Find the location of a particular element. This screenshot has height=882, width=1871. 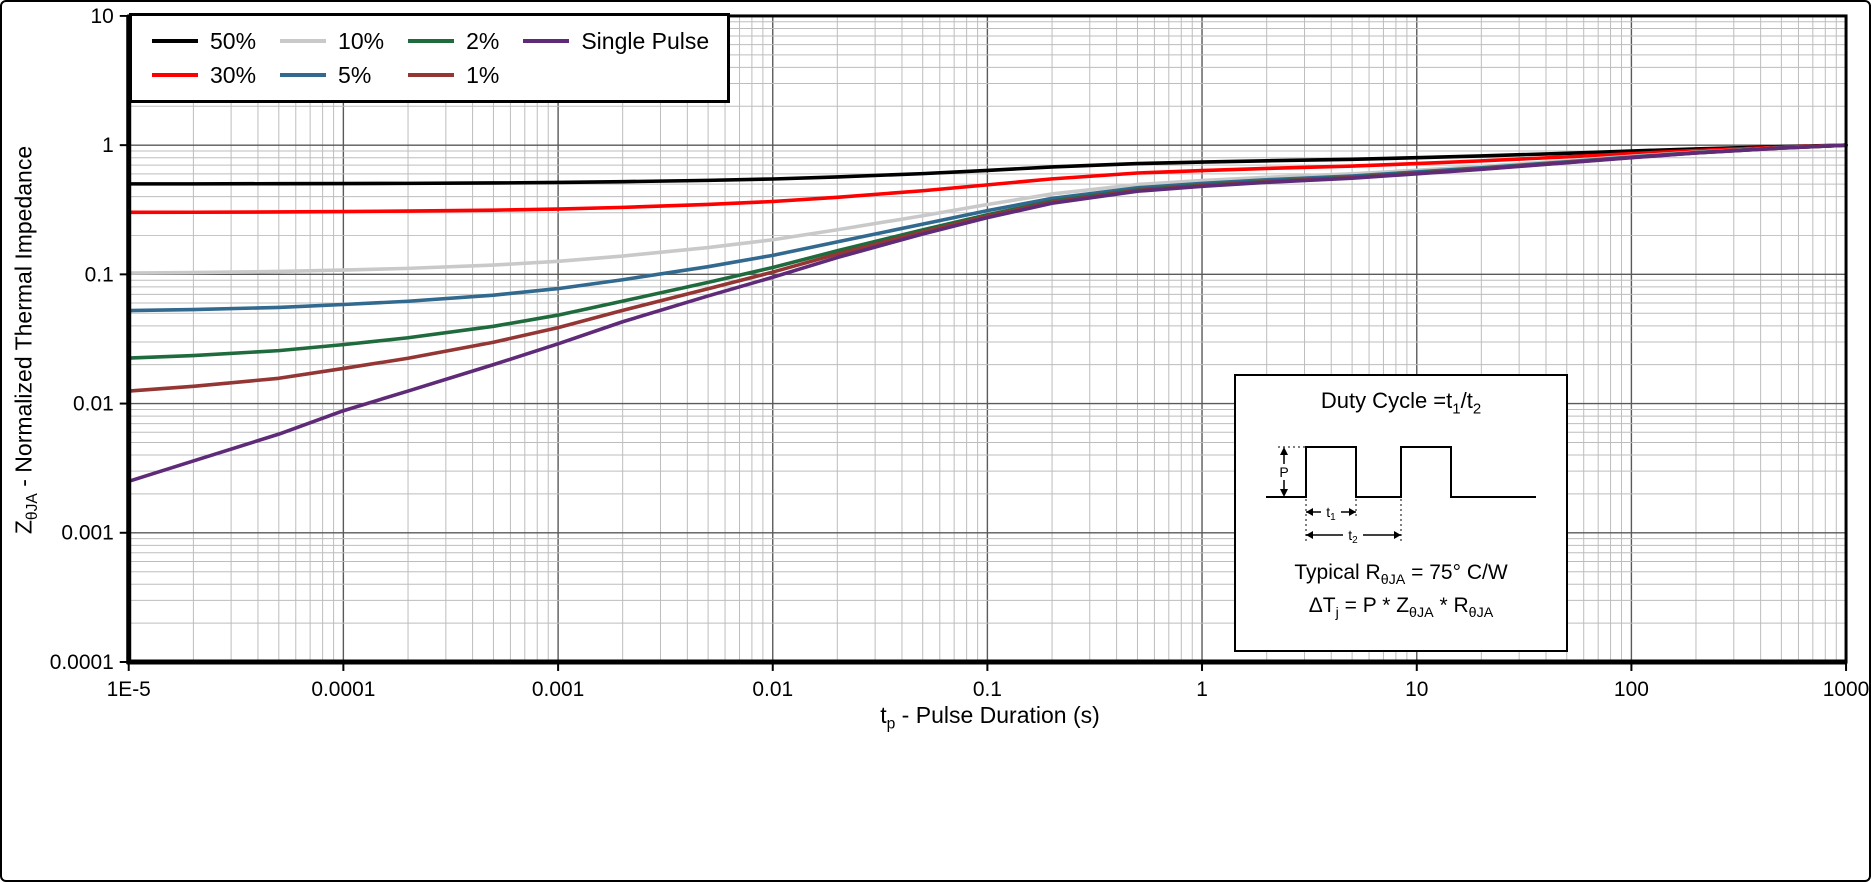

legend-label: 2% is located at coordinates (483, 40).